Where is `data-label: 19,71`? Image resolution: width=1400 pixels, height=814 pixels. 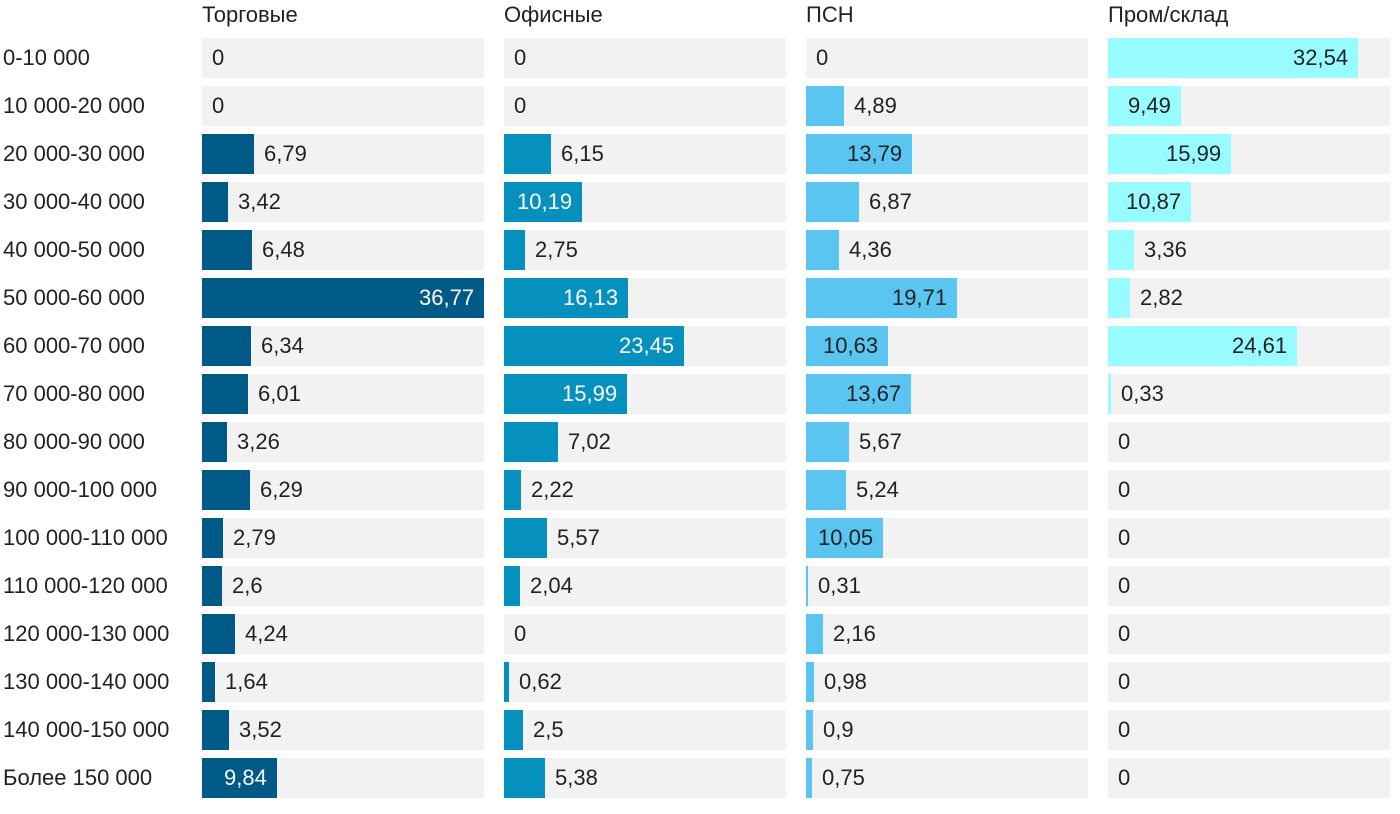
data-label: 19,71 is located at coordinates (920, 297).